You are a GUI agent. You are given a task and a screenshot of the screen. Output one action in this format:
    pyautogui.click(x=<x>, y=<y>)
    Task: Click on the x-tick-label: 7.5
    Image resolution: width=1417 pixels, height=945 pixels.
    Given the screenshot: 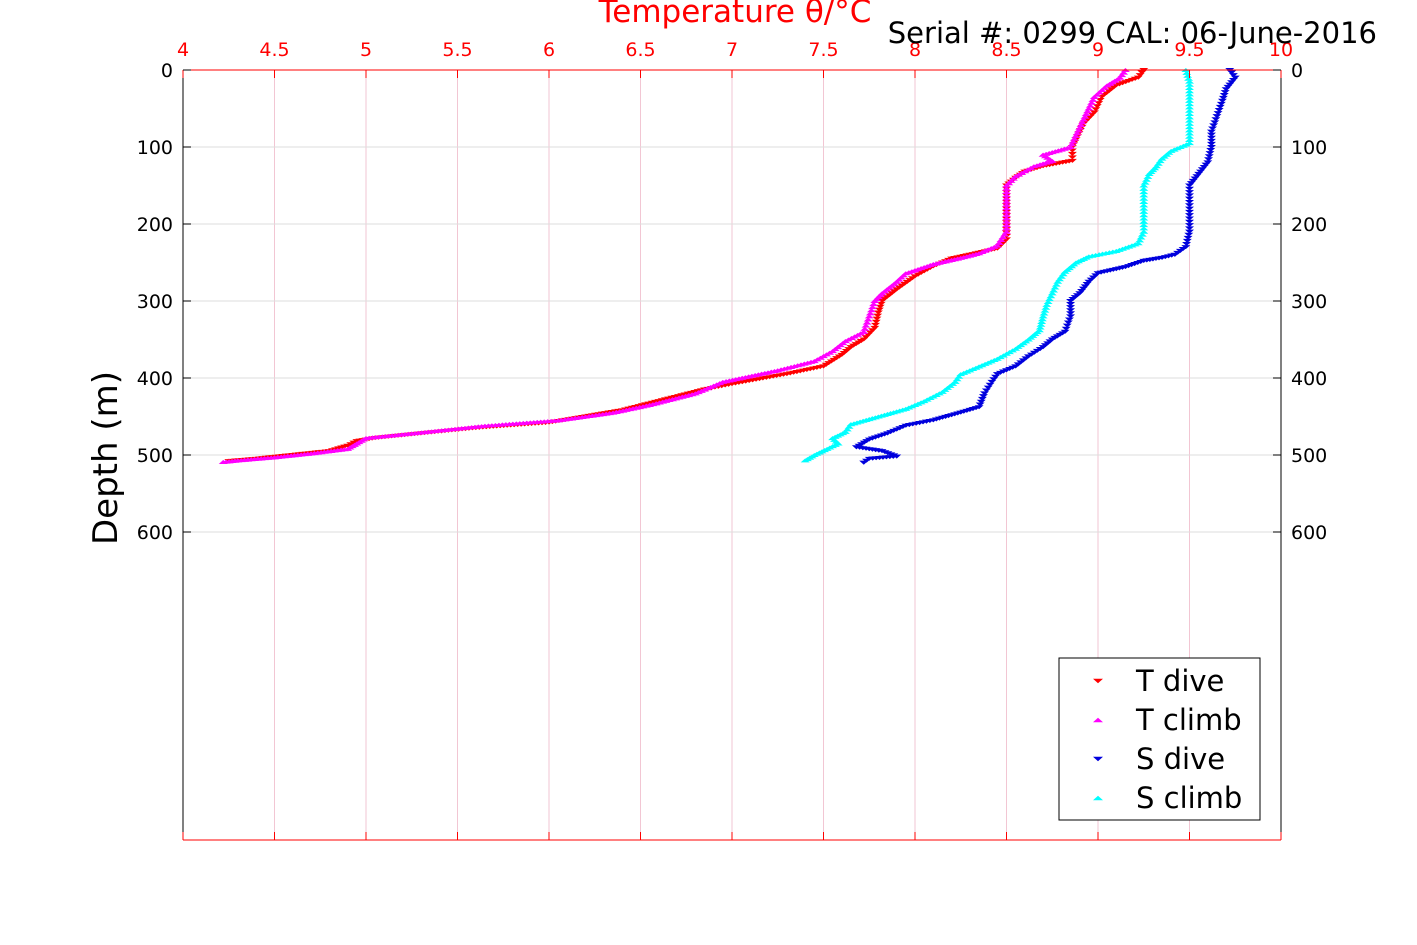 What is the action you would take?
    pyautogui.click(x=823, y=50)
    